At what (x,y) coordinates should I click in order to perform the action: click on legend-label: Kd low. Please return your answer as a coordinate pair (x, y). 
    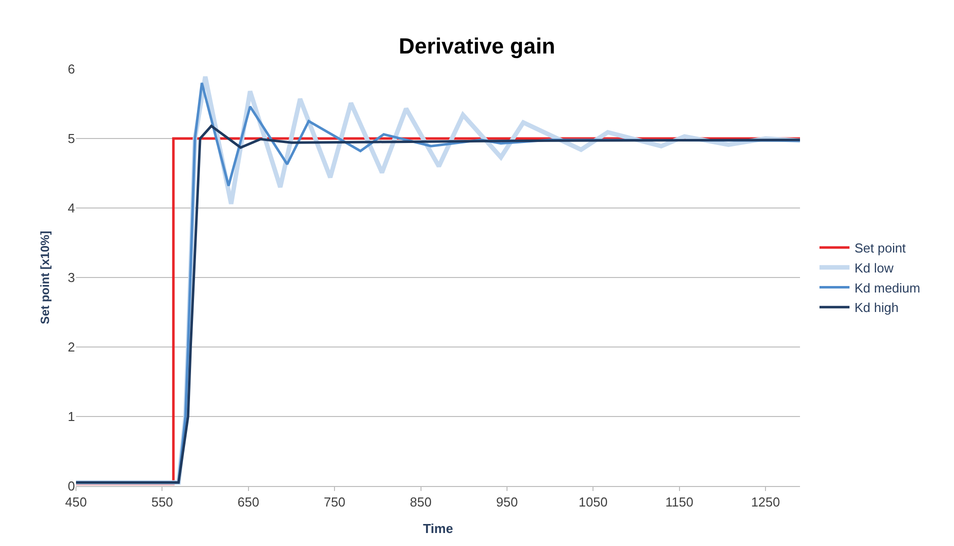
    Looking at the image, I should click on (874, 268).